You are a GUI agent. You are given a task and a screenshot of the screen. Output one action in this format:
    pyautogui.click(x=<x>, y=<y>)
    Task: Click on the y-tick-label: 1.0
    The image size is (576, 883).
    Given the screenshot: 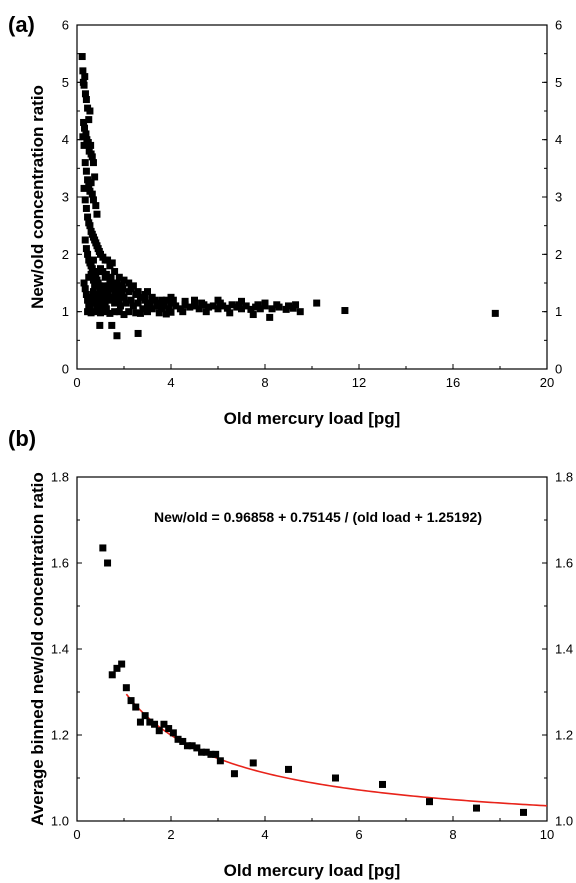 What is the action you would take?
    pyautogui.click(x=60, y=821)
    